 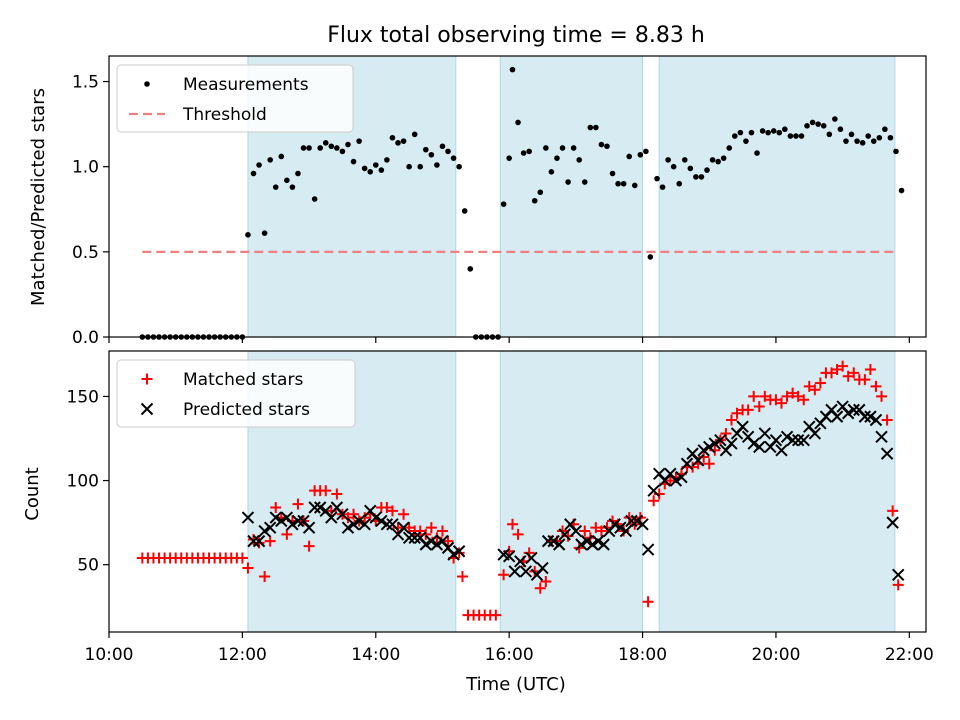 What do you see at coordinates (775, 655) in the screenshot?
I see `x-tick-label: 20:00` at bounding box center [775, 655].